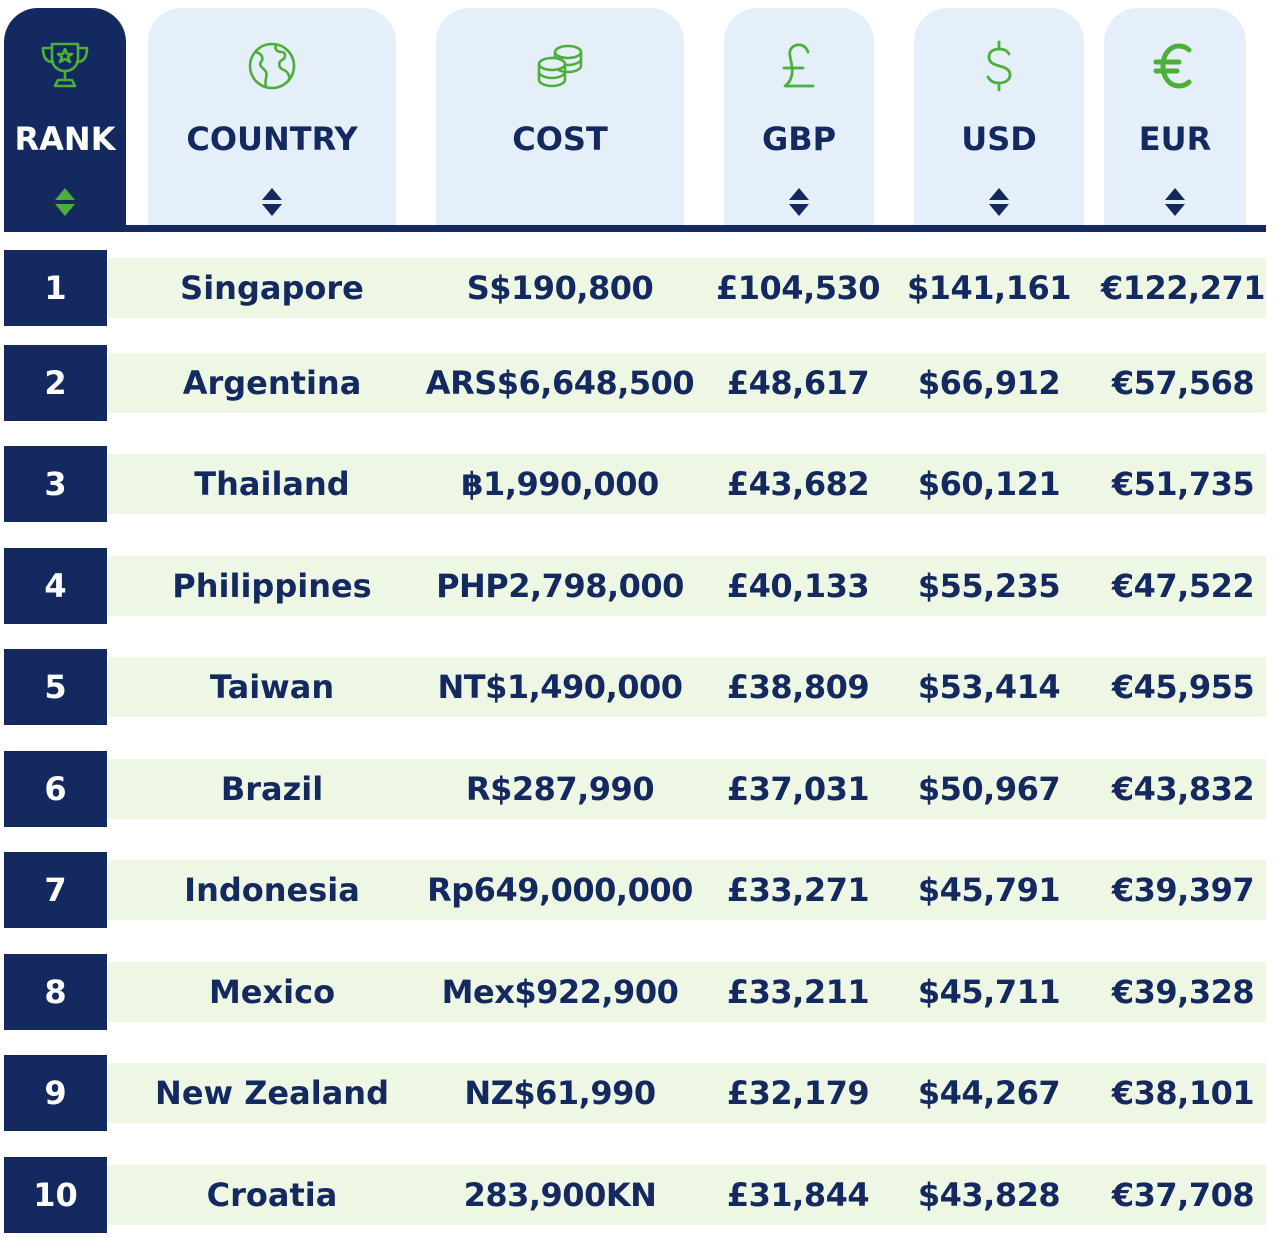 The height and width of the screenshot is (1239, 1280). What do you see at coordinates (55, 586) in the screenshot?
I see `rank-badge: 4` at bounding box center [55, 586].